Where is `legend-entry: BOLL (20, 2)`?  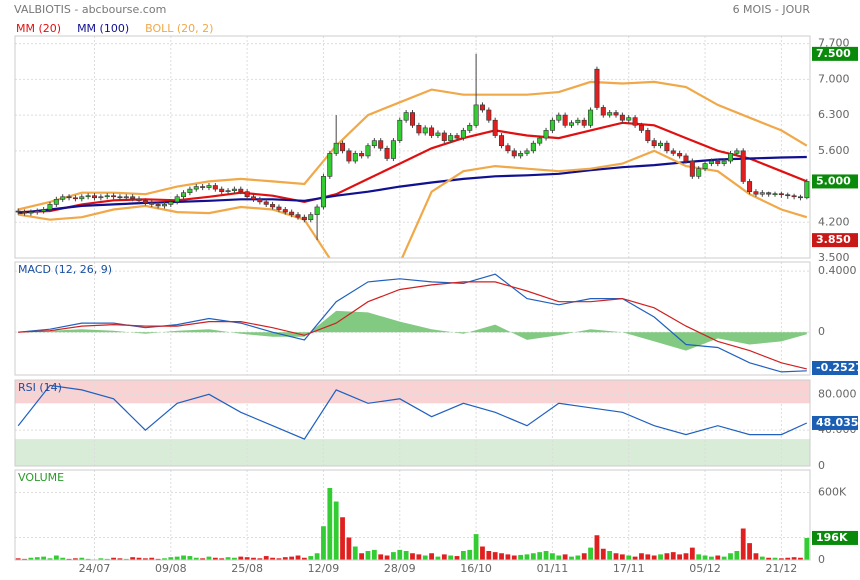 legend-entry: BOLL (20, 2) is located at coordinates (179, 28).